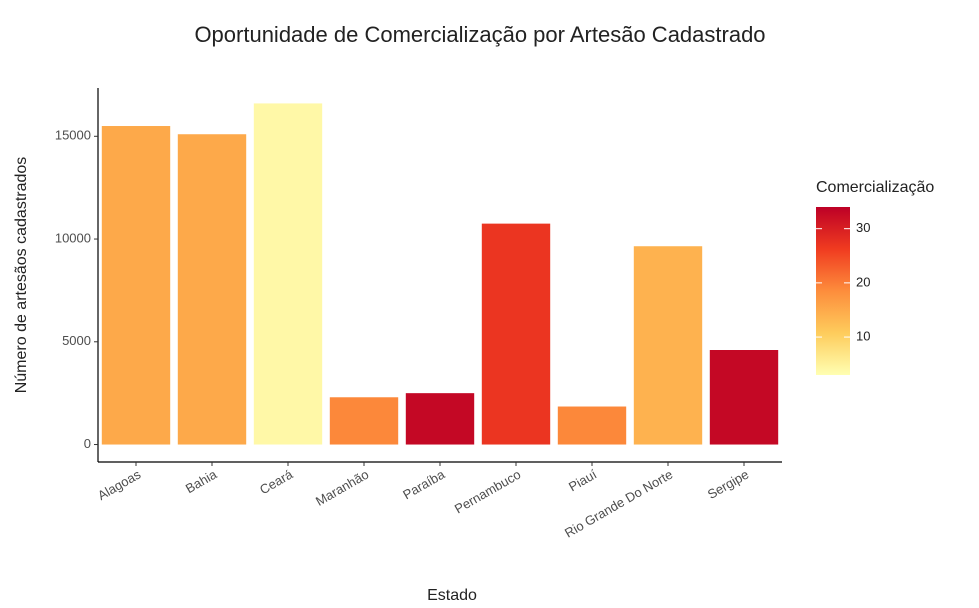  I want to click on x-tick-label: Alagoas, so click(119, 484).